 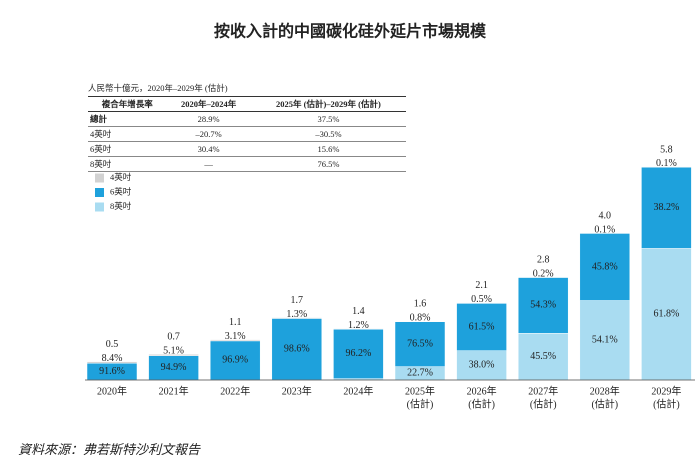 What do you see at coordinates (112, 390) in the screenshot?
I see `x-tick-label: 2020年` at bounding box center [112, 390].